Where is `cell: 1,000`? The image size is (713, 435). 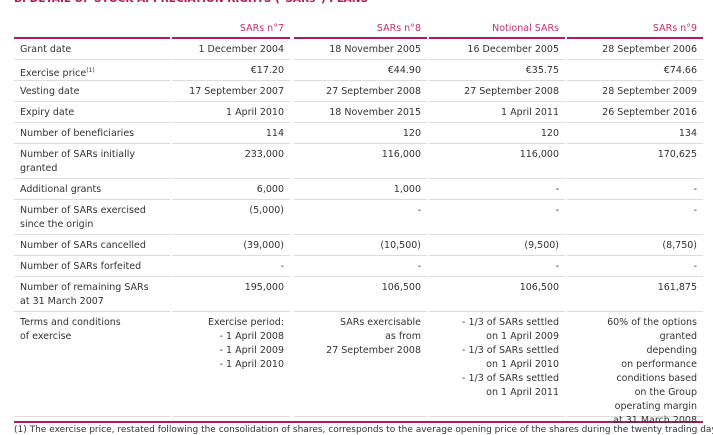
cell: 1,000 is located at coordinates (360, 189).